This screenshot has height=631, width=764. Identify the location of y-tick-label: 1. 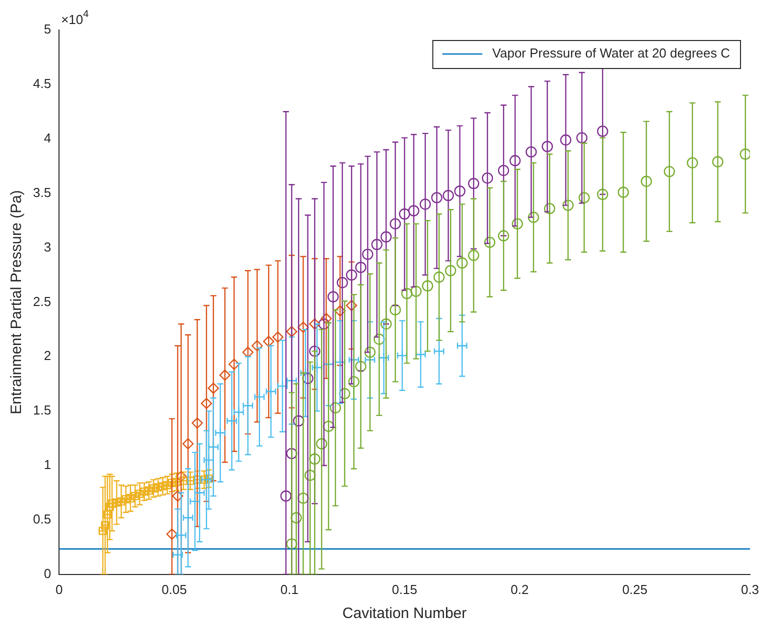
(48, 464).